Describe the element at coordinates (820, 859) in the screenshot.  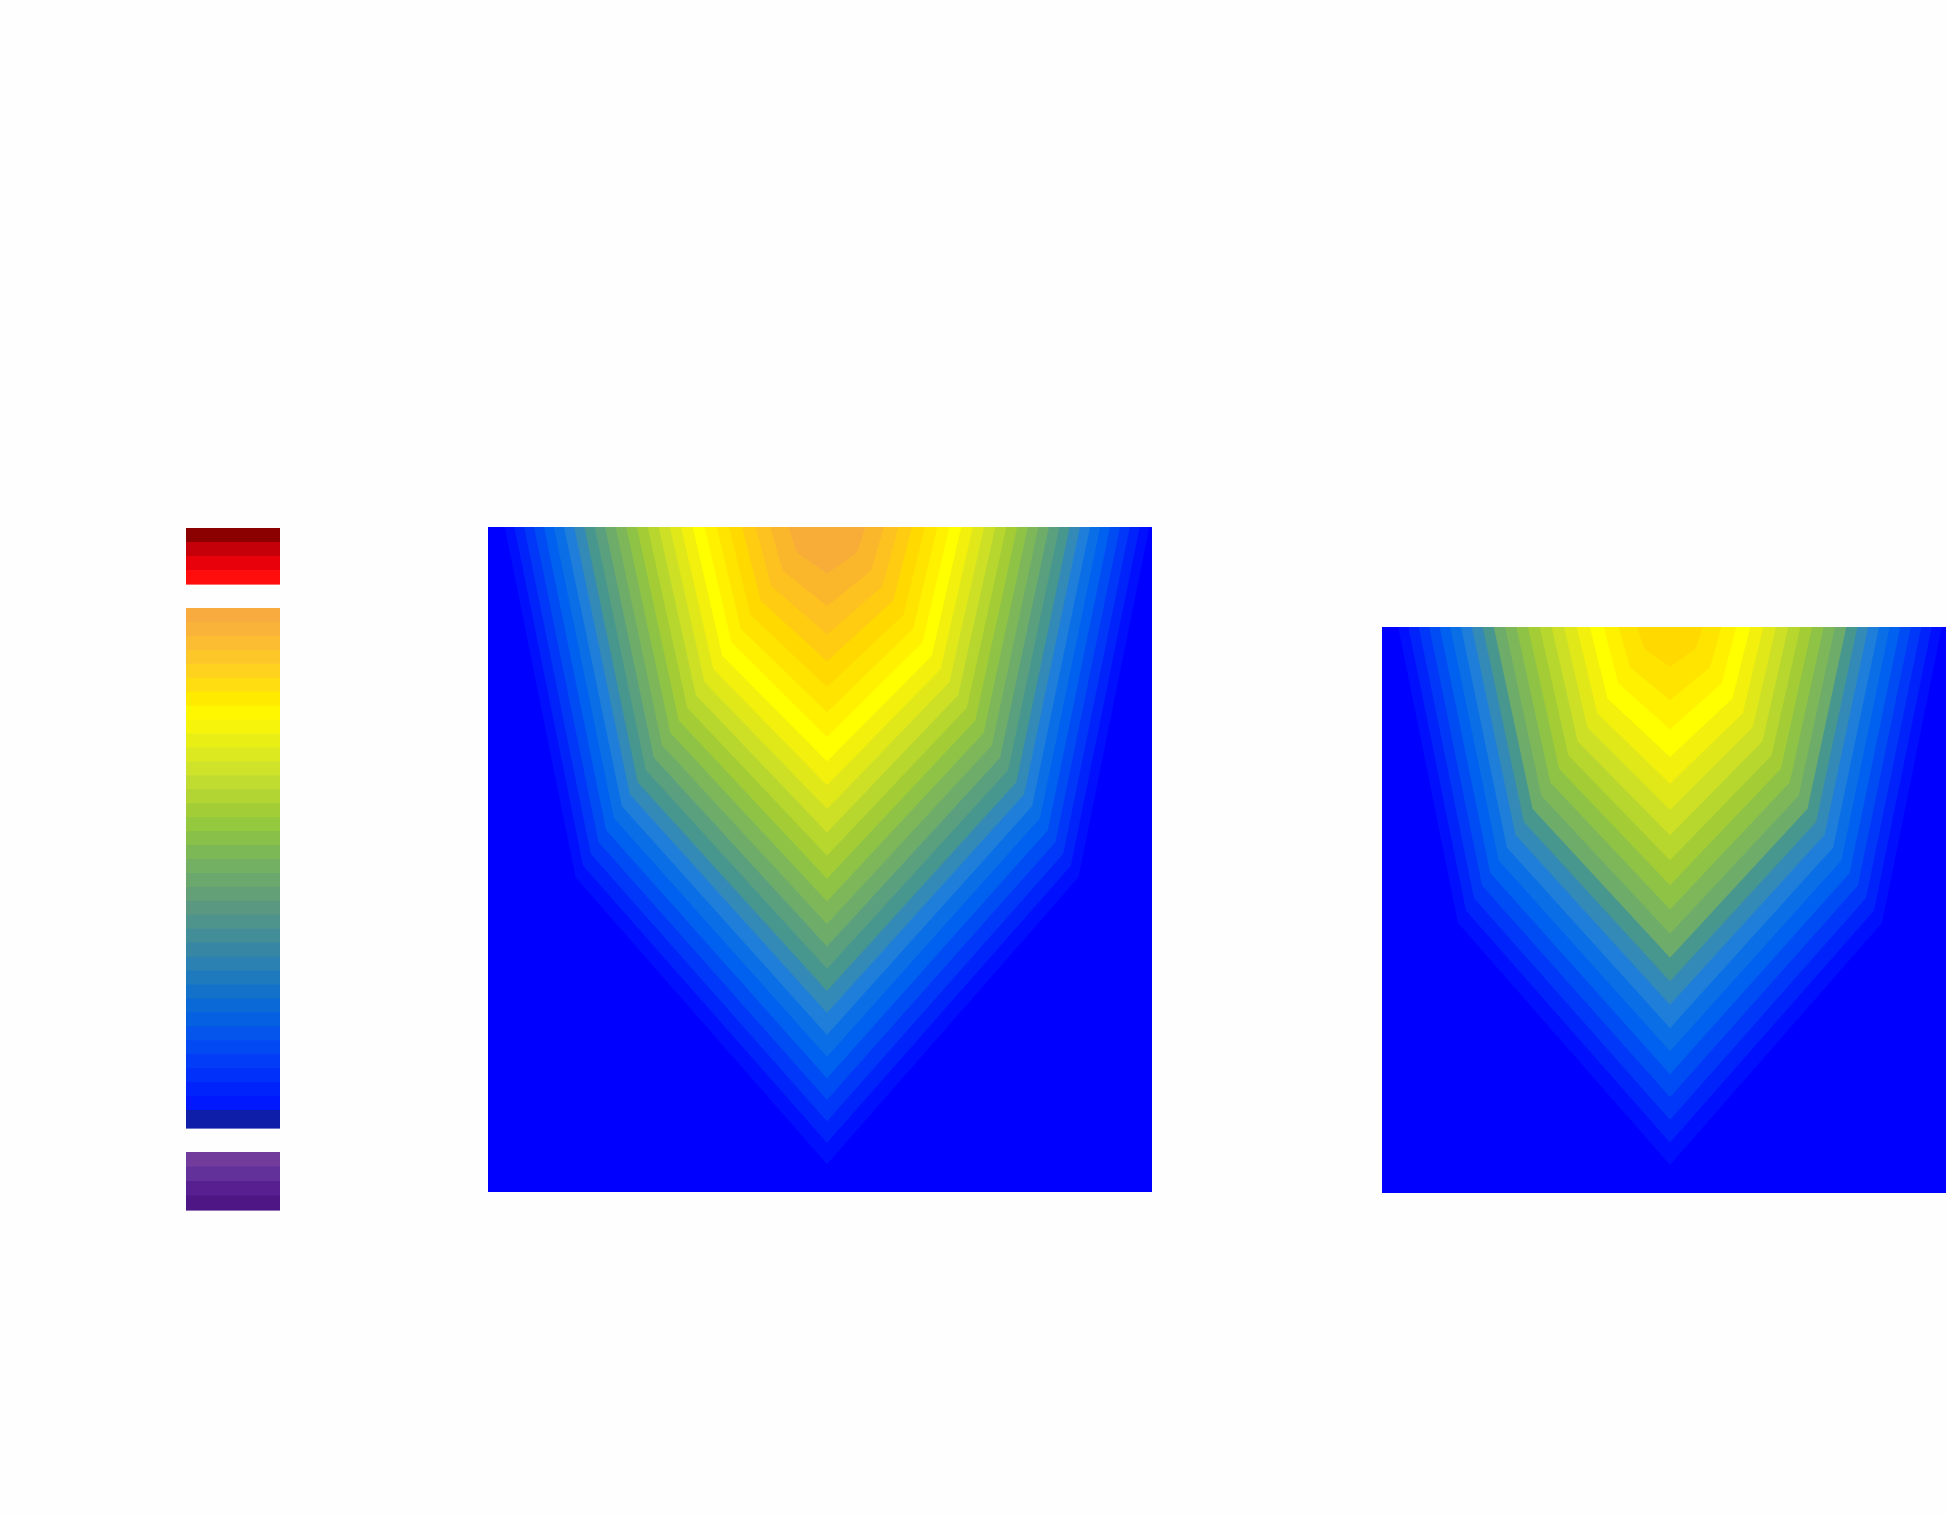
I see `contour-panel-left` at that location.